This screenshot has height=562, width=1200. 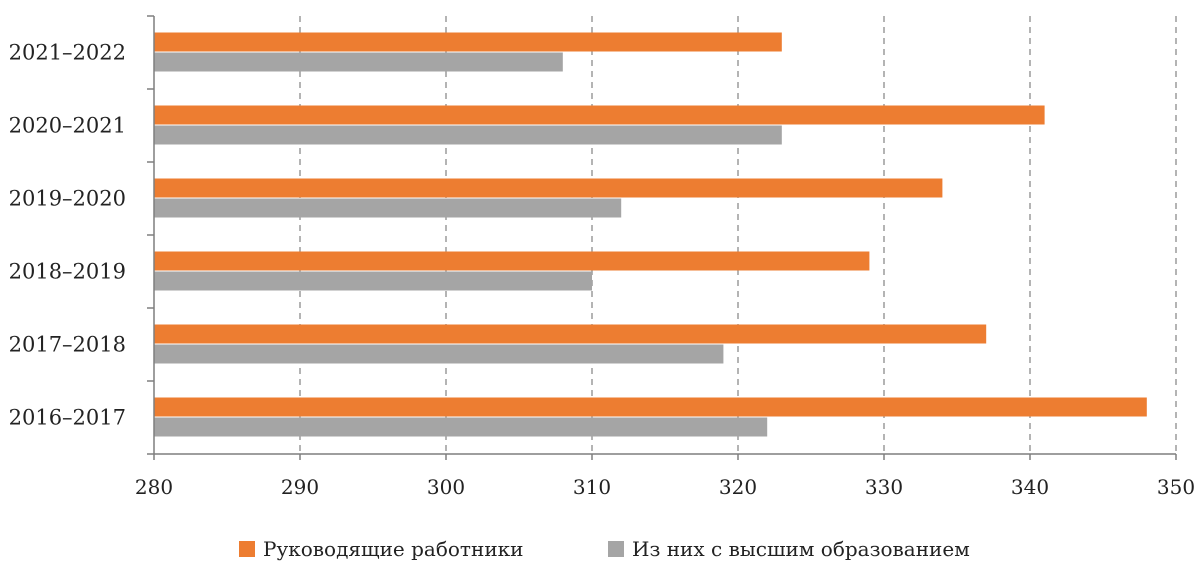 I want to click on category-label-2: 2018–2019, so click(x=67, y=272).